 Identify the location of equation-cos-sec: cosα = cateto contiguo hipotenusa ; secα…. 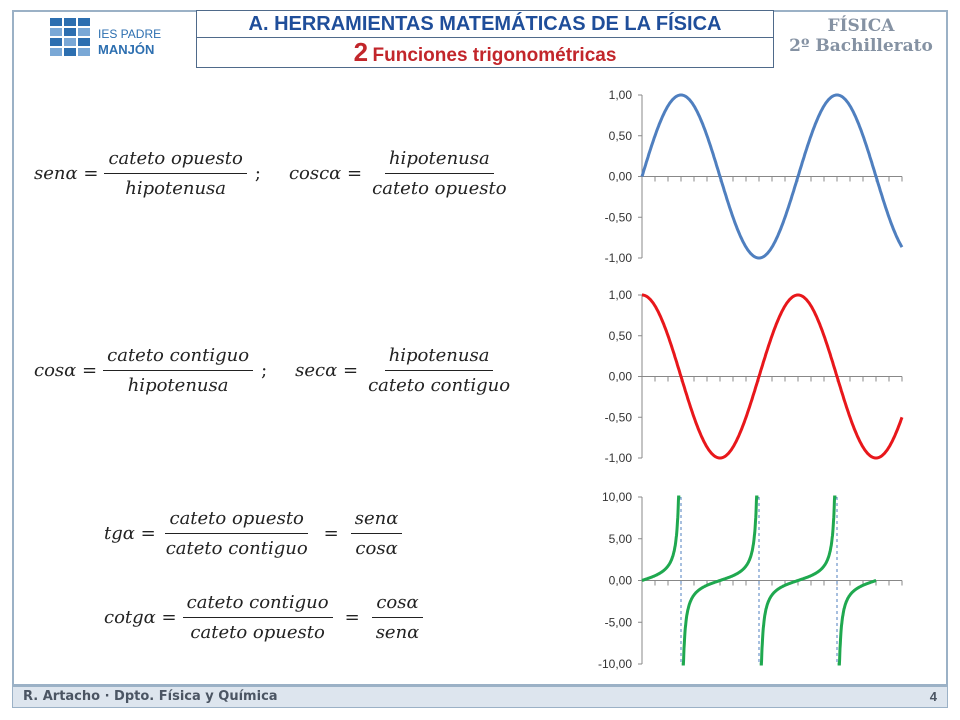
(277, 370).